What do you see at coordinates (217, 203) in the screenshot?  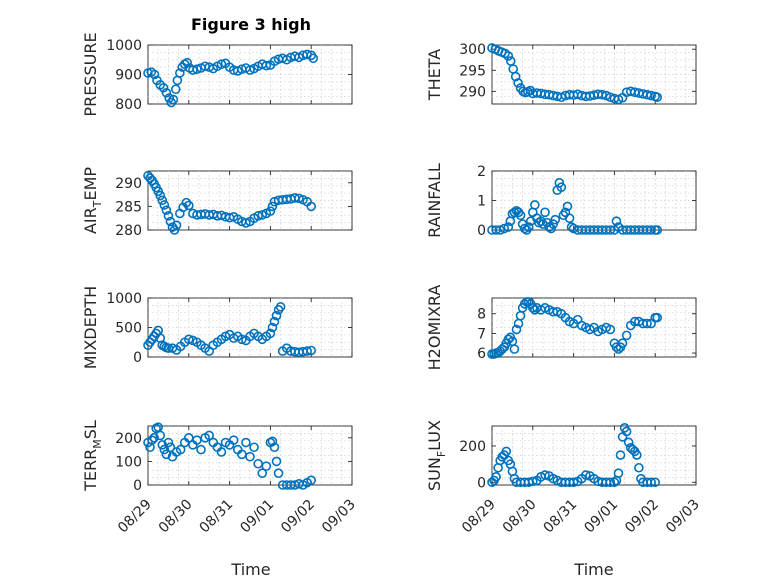 I see `subplot-air-temp: 280 285 290 AIRTEMP` at bounding box center [217, 203].